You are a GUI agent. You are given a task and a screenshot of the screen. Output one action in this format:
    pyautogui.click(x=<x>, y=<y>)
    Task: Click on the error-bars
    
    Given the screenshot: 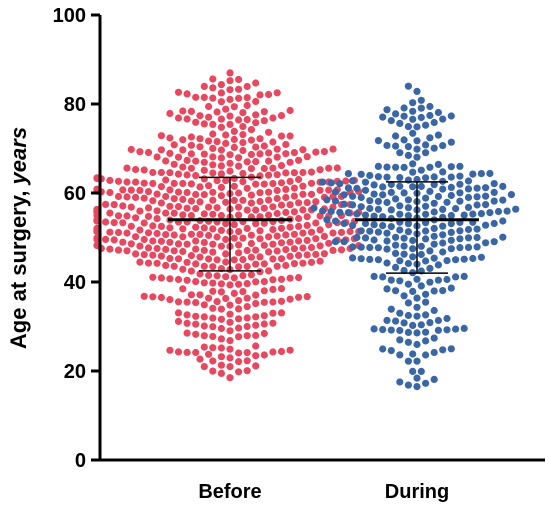 What is the action you would take?
    pyautogui.click(x=323, y=225)
    